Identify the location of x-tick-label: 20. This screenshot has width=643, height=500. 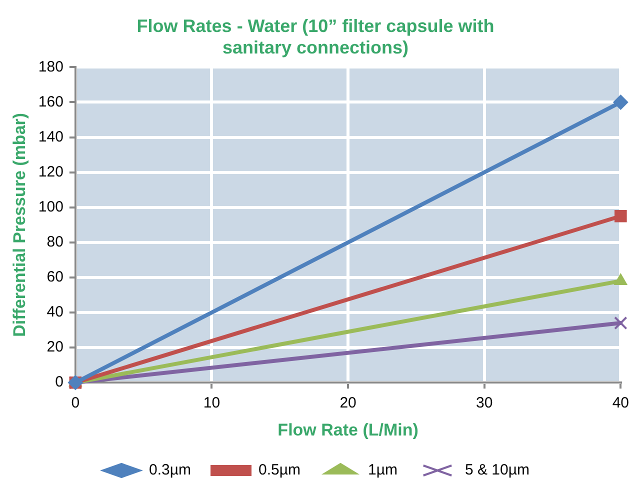
(348, 403).